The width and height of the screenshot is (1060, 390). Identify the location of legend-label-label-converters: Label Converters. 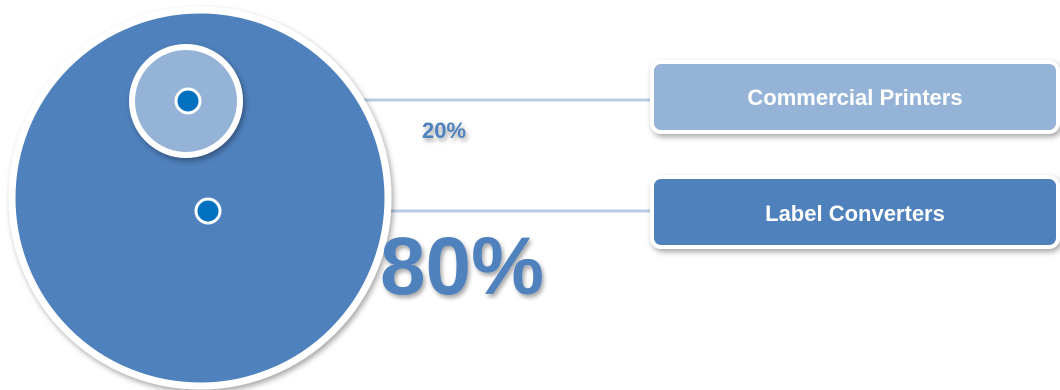
(855, 213).